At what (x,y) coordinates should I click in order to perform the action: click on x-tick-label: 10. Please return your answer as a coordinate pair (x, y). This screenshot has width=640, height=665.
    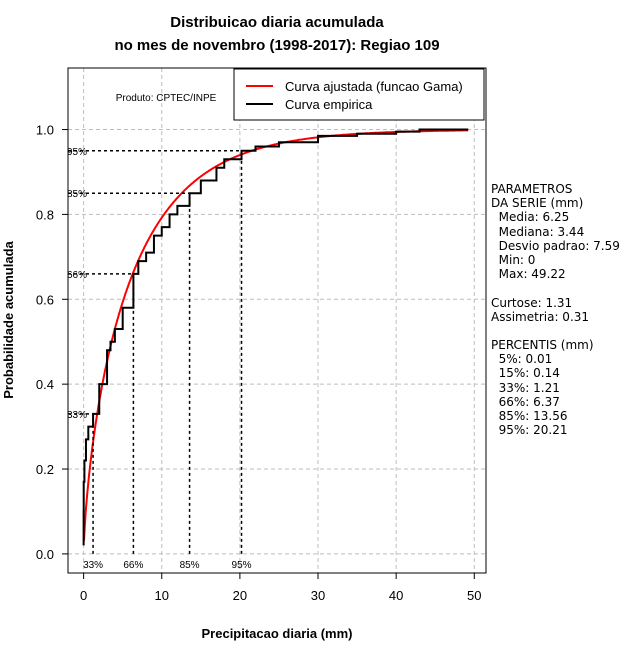
    Looking at the image, I should click on (162, 595).